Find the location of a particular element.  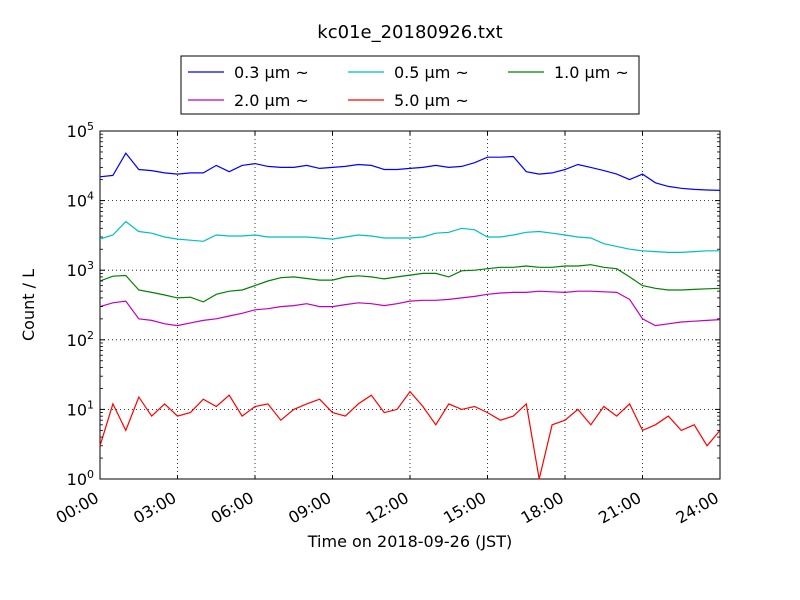

legend-label: 5.0 μm ~ is located at coordinates (431, 100).